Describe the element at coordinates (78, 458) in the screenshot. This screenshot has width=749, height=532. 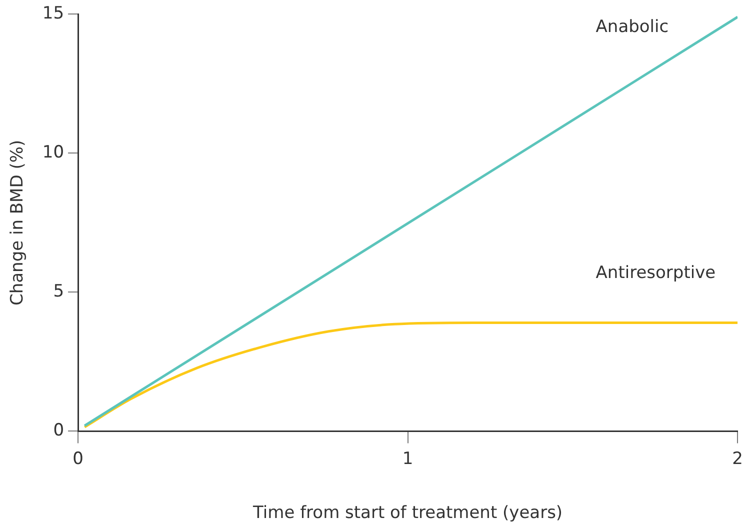
I see `x-tick-label: 0` at that location.